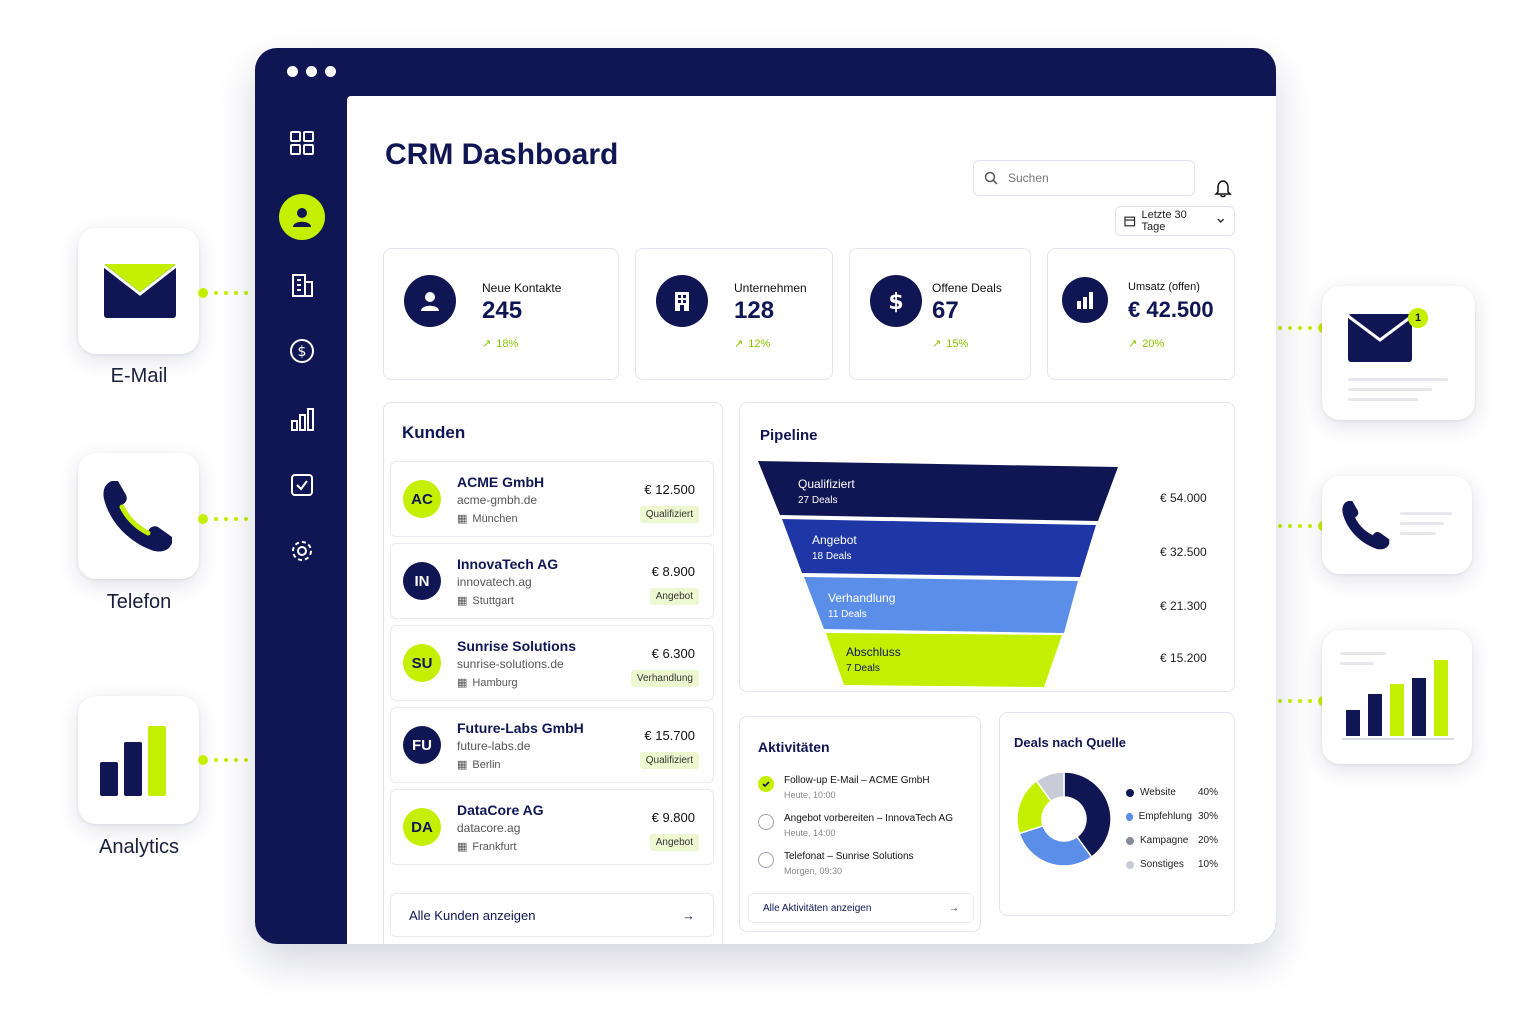 Image resolution: width=1536 pixels, height=1024 pixels. I want to click on kpi-trend-value: 18%, so click(507, 343).